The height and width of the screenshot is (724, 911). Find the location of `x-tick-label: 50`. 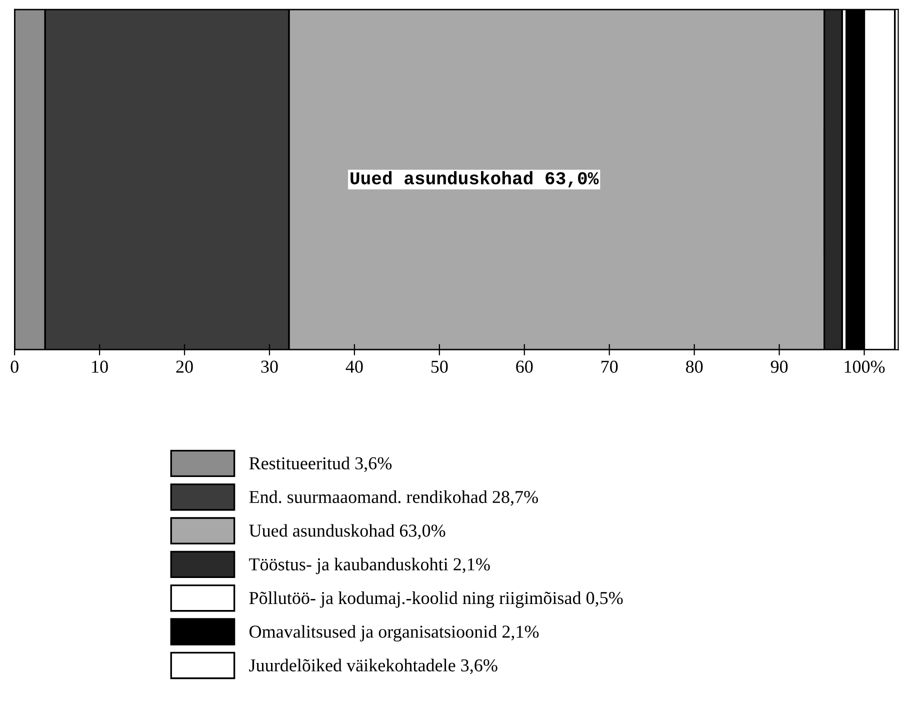

x-tick-label: 50 is located at coordinates (439, 366).